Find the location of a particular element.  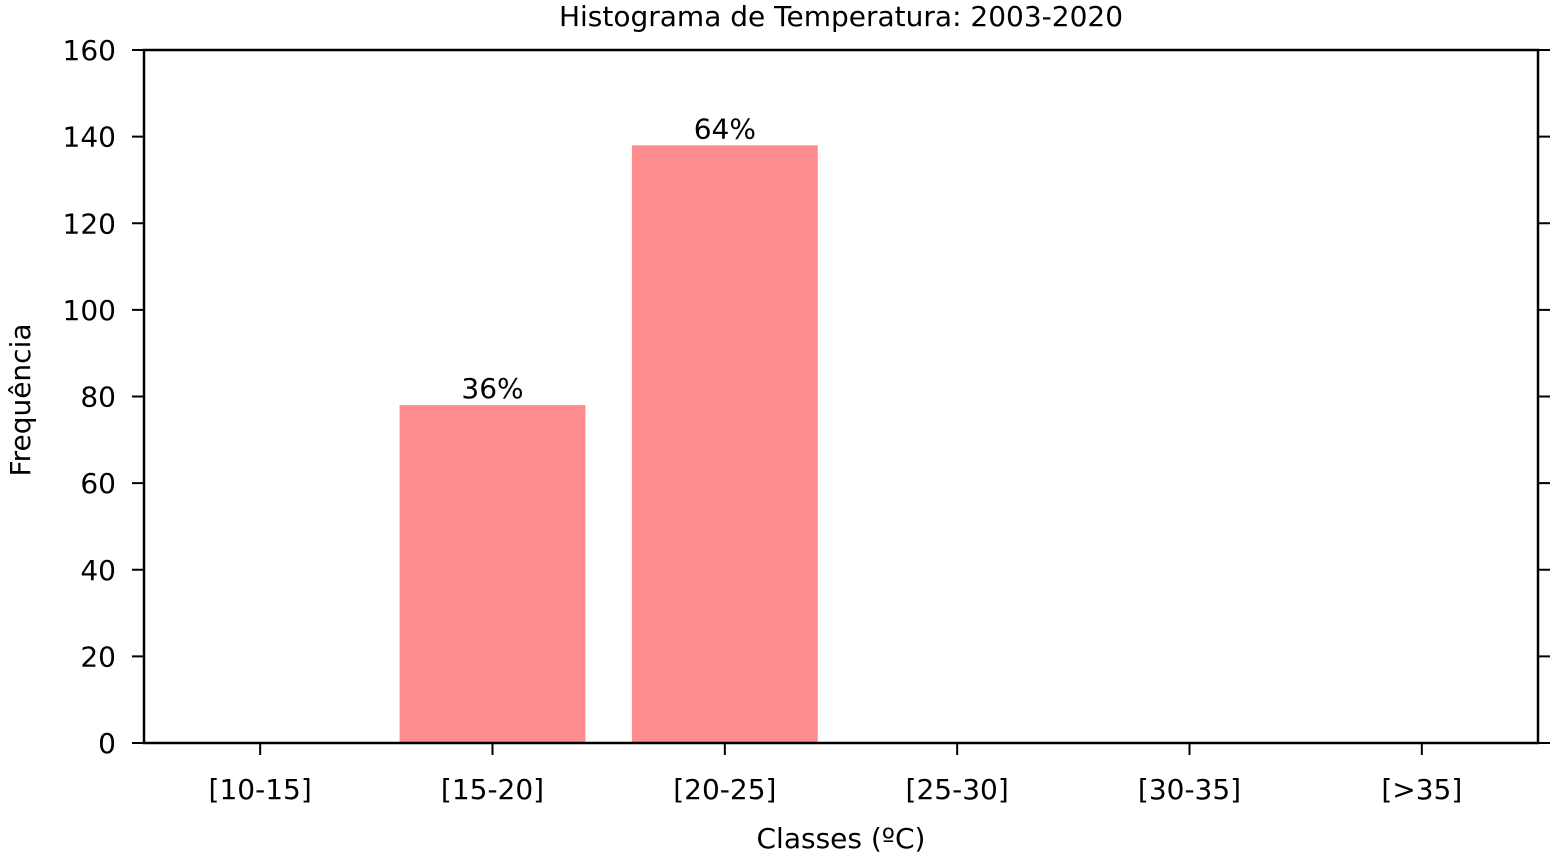

x-tick-label-2: [20-25] is located at coordinates (724, 789).